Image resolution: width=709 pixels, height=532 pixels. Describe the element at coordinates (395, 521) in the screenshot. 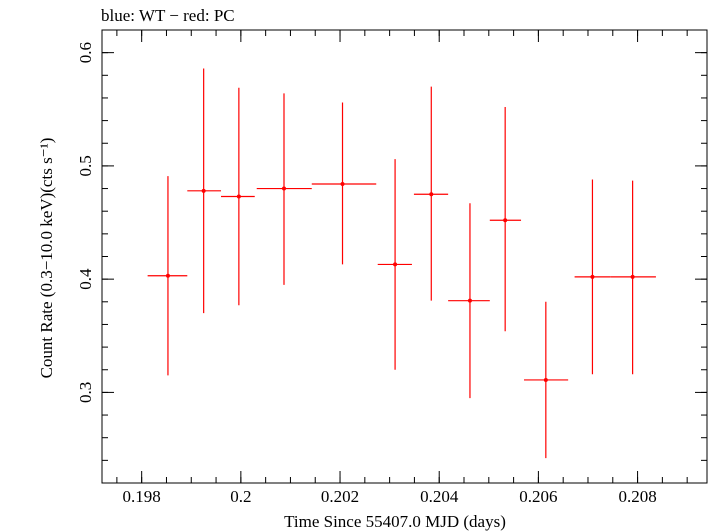

I see `x-axis-label: Time Since 55407.0 MJD (days)` at that location.